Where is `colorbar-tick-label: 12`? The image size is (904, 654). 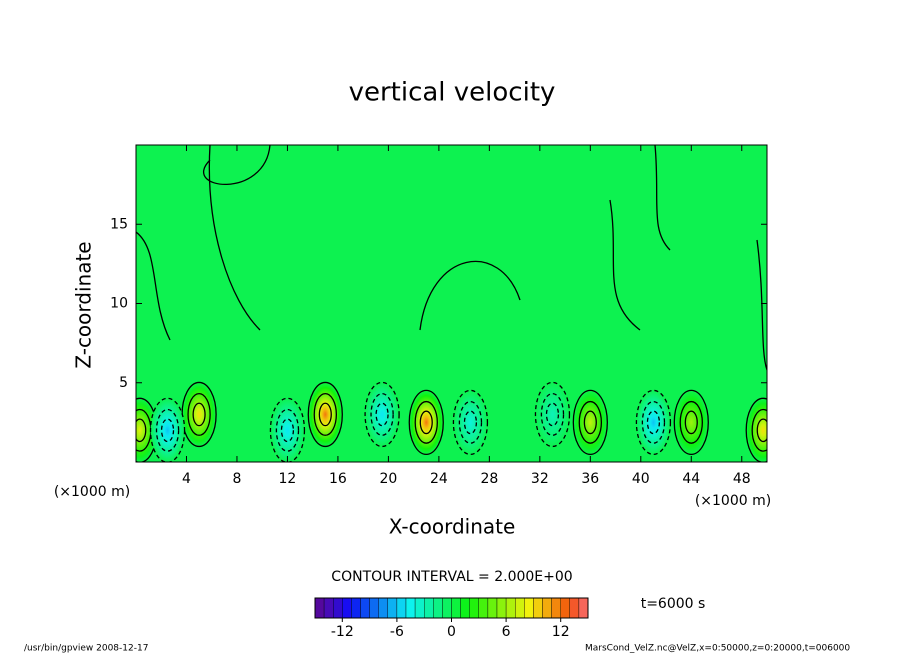 colorbar-tick-label: 12 is located at coordinates (561, 632).